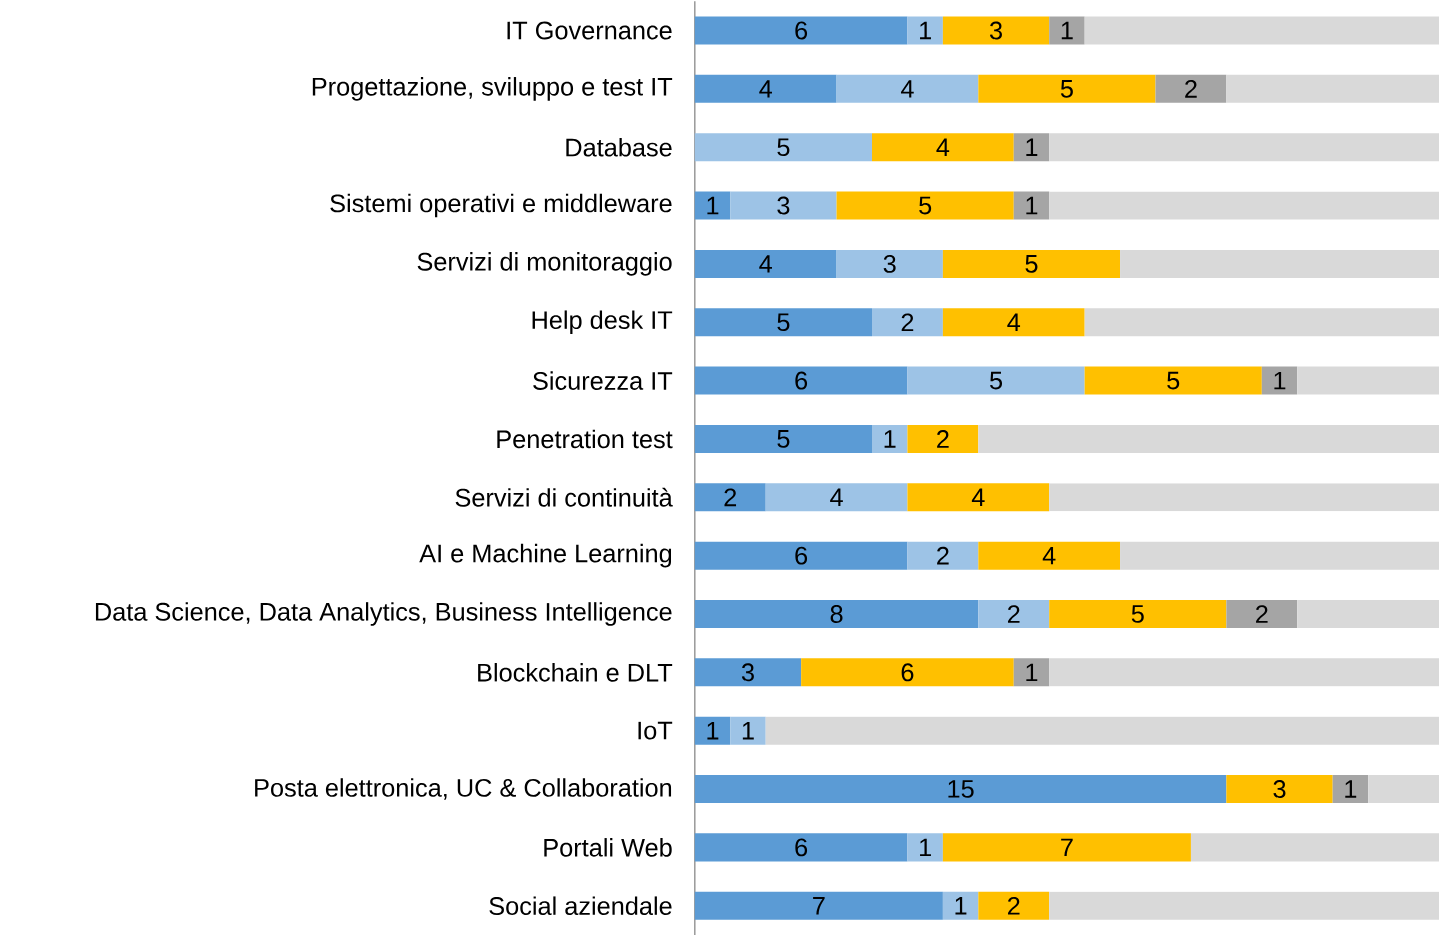 The width and height of the screenshot is (1439, 936). Describe the element at coordinates (608, 847) in the screenshot. I see `y-tick-label: Portali Web` at that location.